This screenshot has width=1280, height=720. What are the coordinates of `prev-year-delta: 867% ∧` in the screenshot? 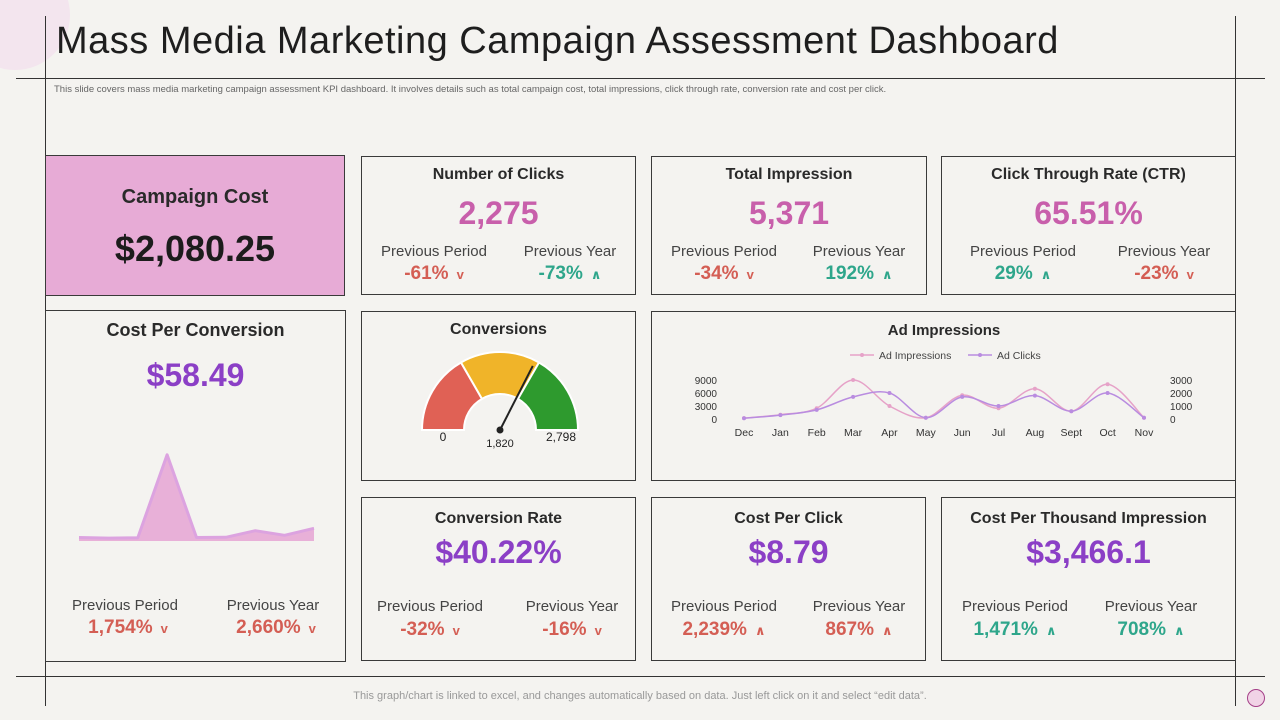 It's located at (859, 630).